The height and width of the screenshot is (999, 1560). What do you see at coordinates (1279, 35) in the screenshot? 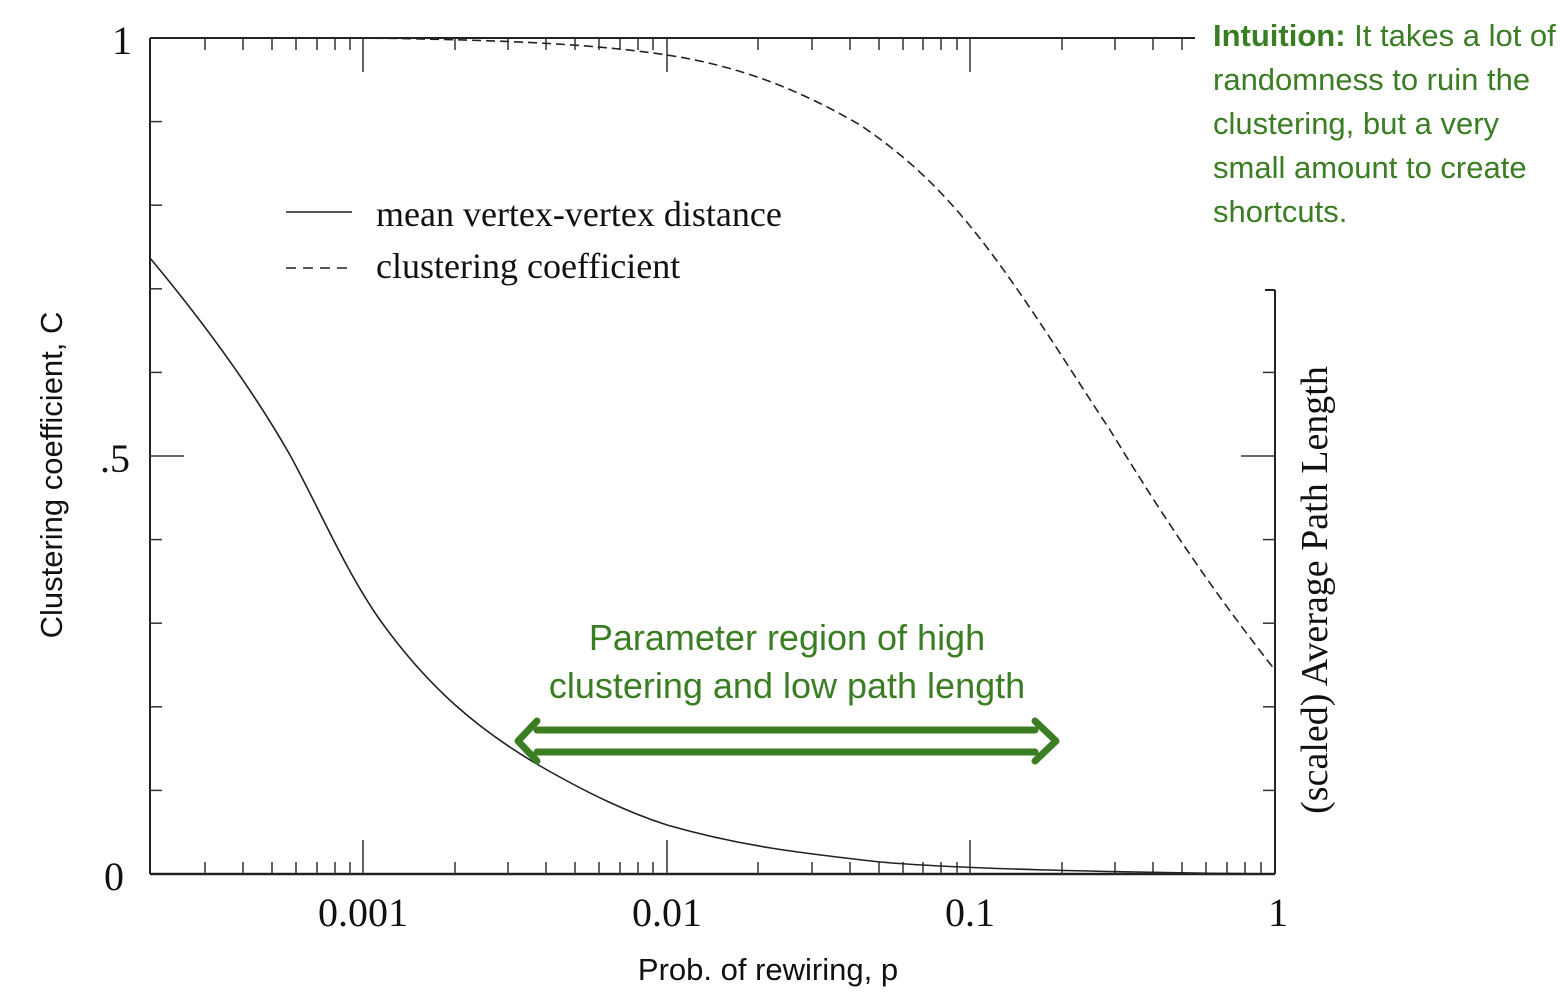
I see `intuition-heading: Intuition:` at bounding box center [1279, 35].